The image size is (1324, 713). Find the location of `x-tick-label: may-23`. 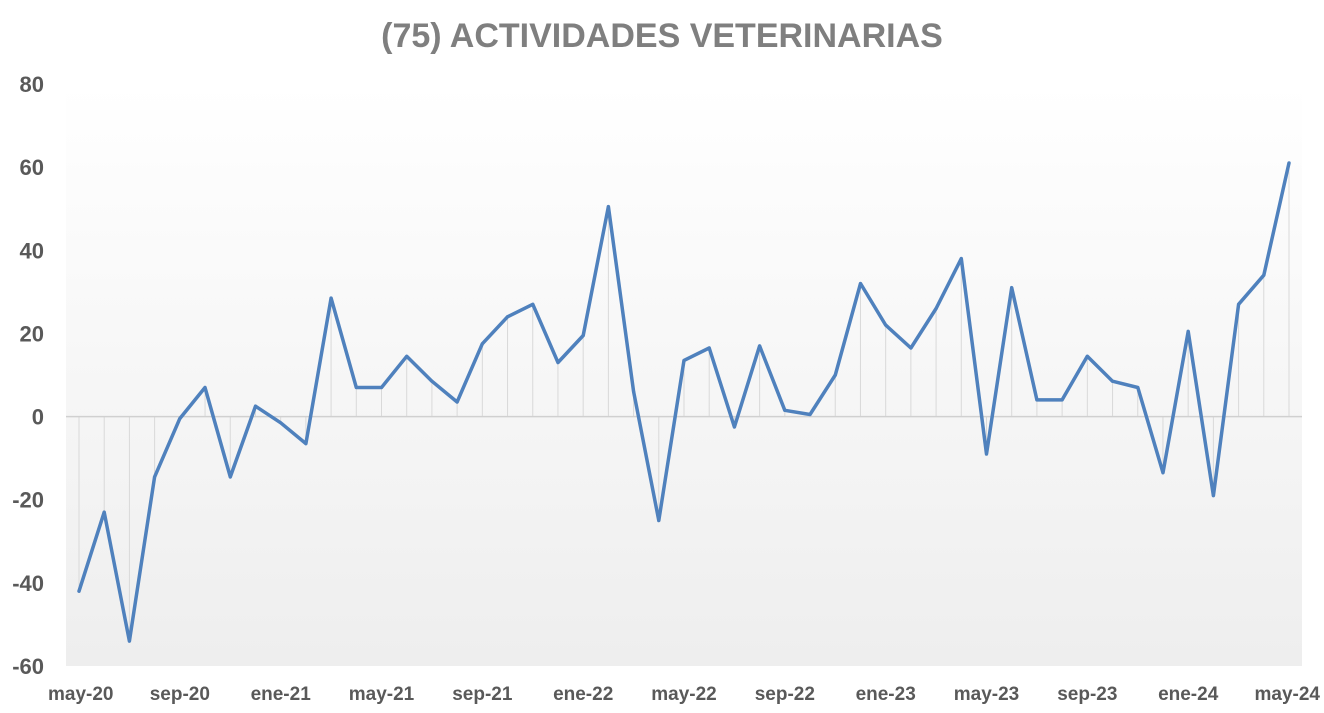

x-tick-label: may-23 is located at coordinates (987, 694).